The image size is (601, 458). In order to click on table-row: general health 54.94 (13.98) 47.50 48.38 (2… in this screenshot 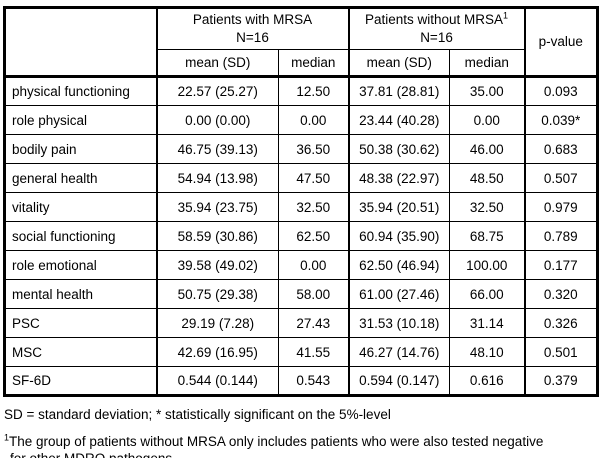, I will do `click(301, 178)`.